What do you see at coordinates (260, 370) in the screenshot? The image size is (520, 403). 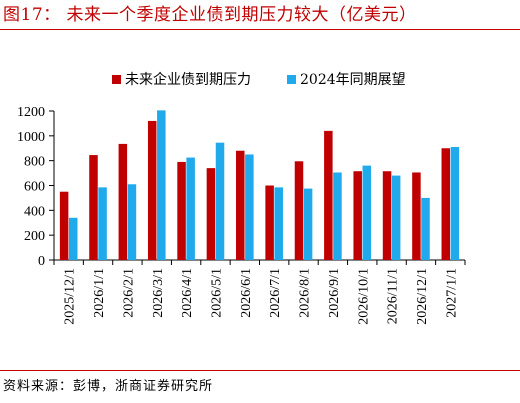 I see `source-divider` at bounding box center [260, 370].